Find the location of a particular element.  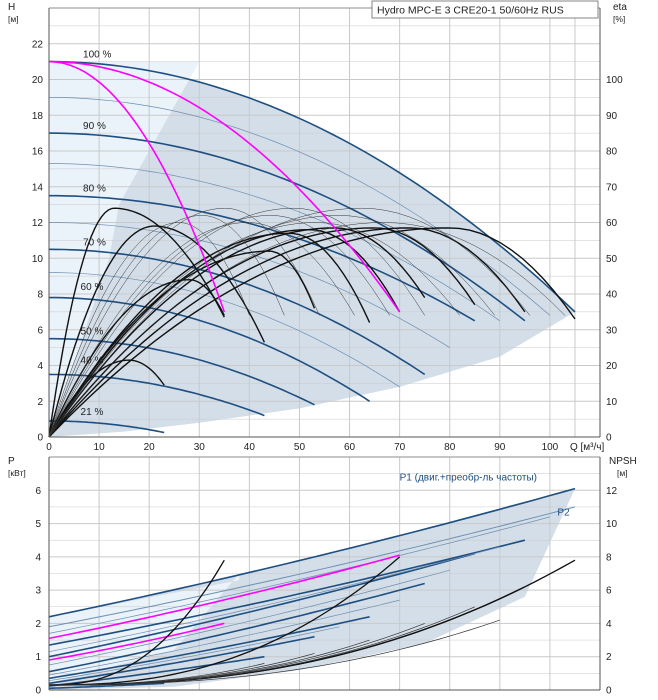

y-tick-label: 14 is located at coordinates (38, 187).